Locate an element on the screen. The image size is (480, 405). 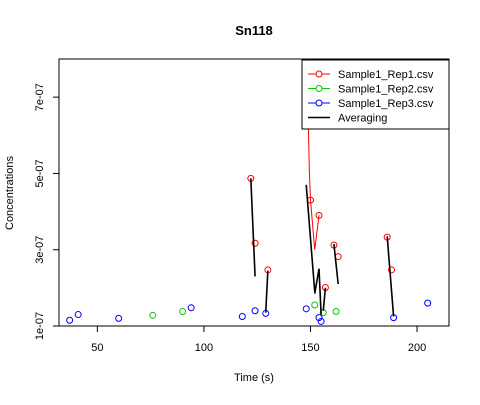
legend-swatch-point-sample1-rep3-csv is located at coordinates (319, 103).